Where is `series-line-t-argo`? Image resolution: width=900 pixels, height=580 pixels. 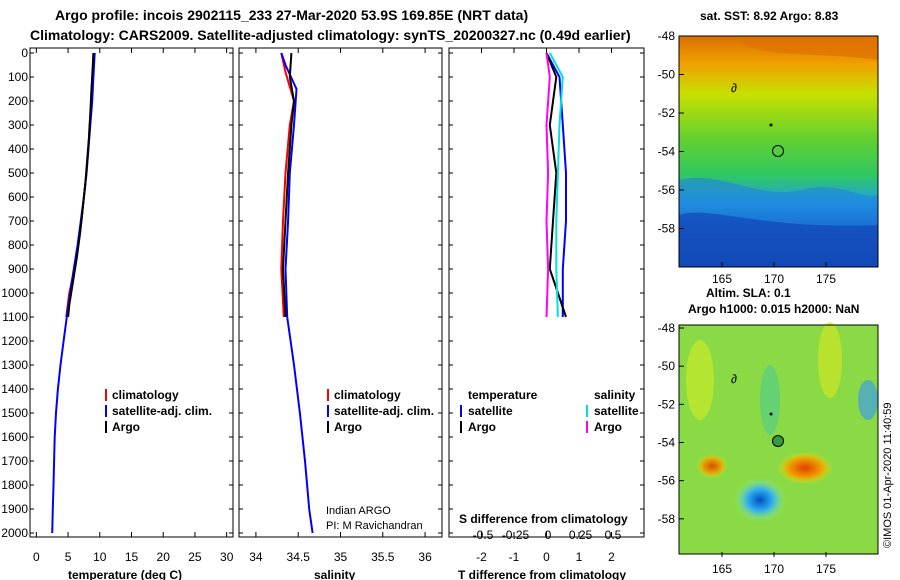
series-line-t-argo is located at coordinates (556, 185).